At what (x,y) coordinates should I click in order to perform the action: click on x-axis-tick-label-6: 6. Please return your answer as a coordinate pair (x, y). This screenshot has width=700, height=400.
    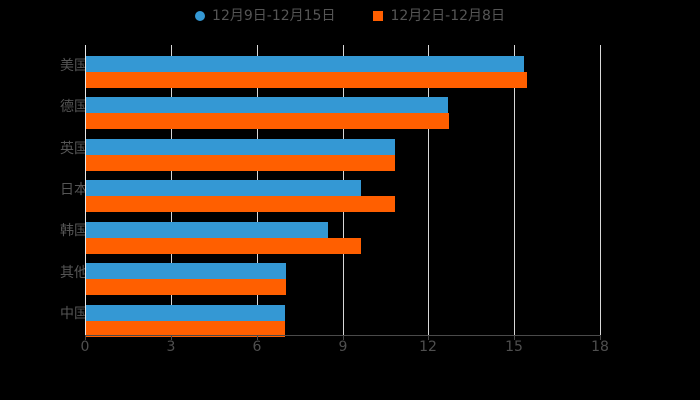
    Looking at the image, I should click on (257, 347).